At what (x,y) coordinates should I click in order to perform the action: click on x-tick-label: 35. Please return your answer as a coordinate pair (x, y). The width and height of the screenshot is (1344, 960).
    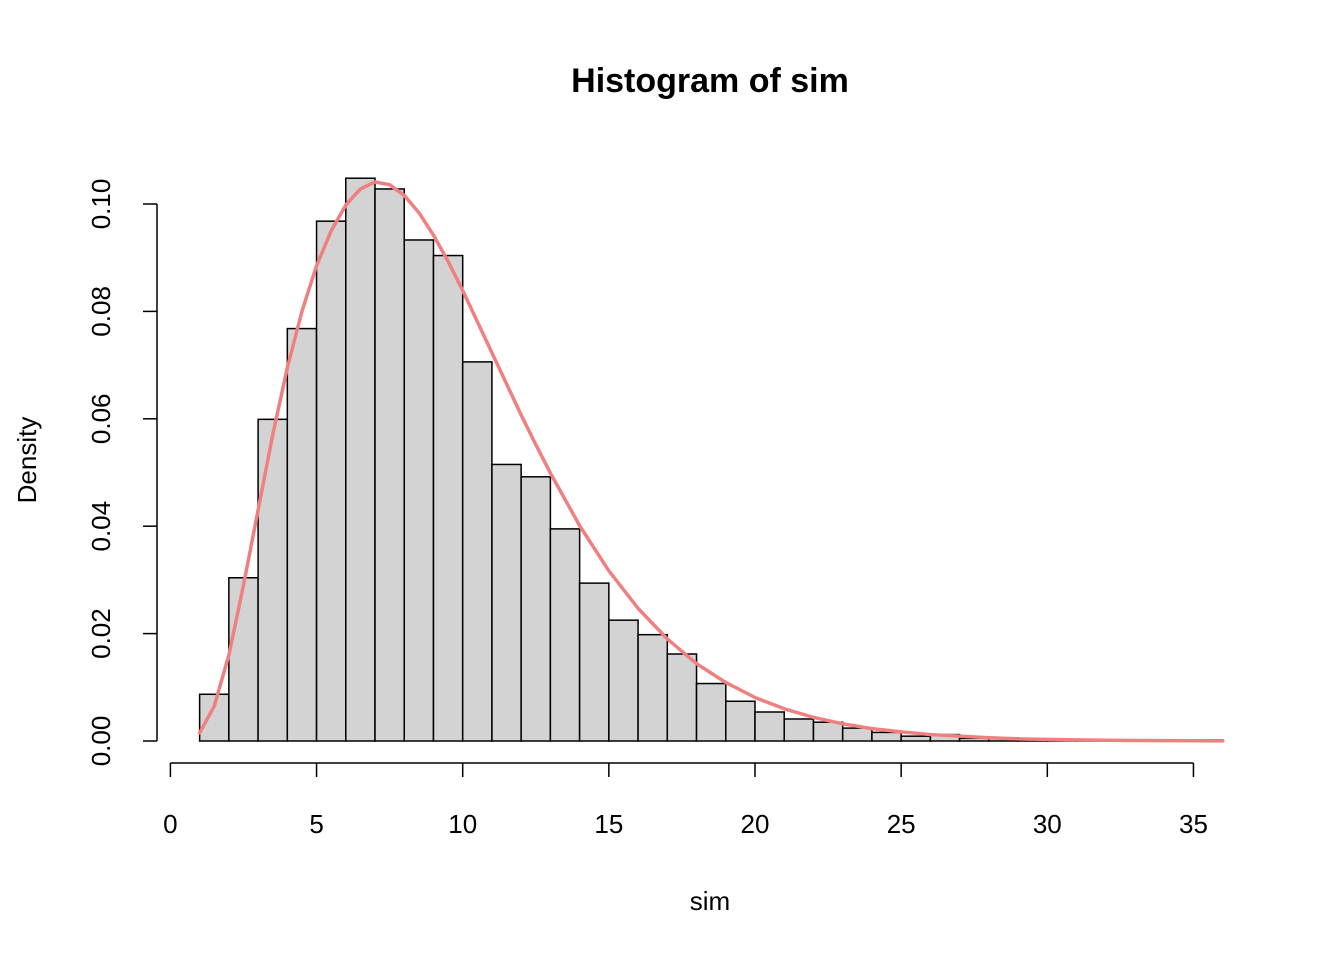
    Looking at the image, I should click on (1193, 824).